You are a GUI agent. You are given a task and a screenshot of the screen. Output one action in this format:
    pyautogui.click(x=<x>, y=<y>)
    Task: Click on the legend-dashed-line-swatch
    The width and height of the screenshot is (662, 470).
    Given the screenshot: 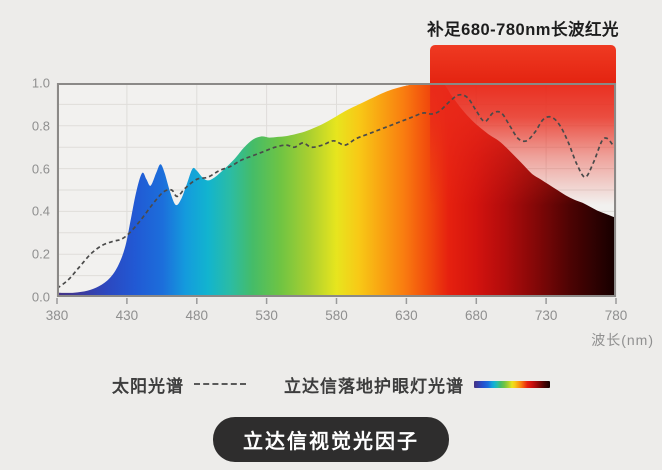 What is the action you would take?
    pyautogui.click(x=220, y=384)
    